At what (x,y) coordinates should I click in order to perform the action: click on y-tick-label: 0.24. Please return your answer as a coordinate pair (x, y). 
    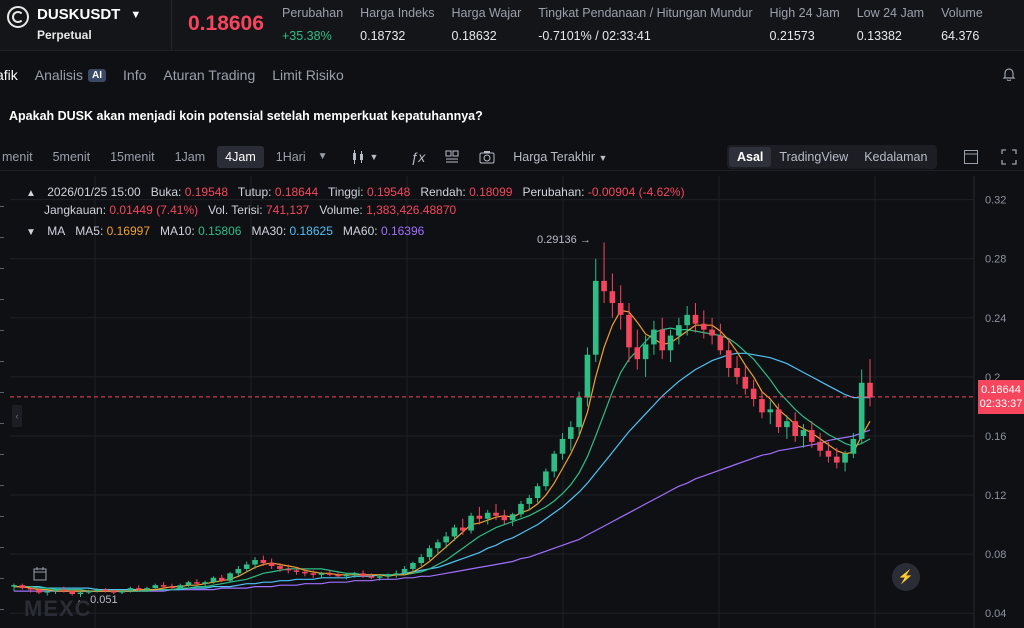
    Looking at the image, I should click on (995, 319).